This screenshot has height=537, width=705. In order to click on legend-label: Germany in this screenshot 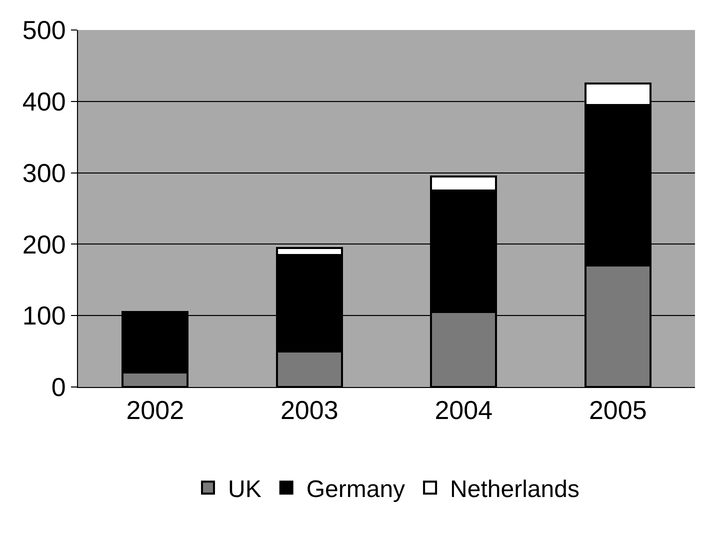, I will do `click(356, 489)`.